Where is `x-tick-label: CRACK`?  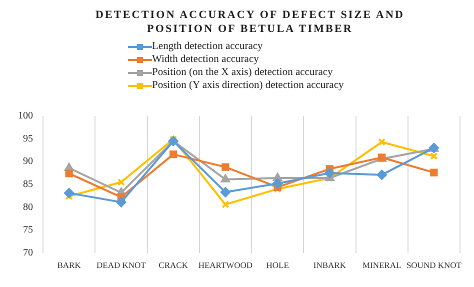 x-tick-label: CRACK is located at coordinates (173, 265).